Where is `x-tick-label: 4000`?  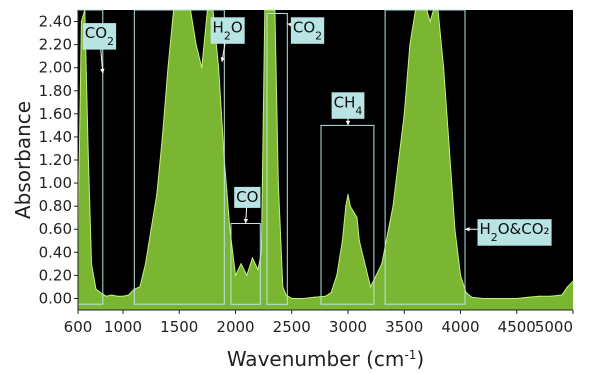
x-tick-label: 4000 is located at coordinates (460, 327).